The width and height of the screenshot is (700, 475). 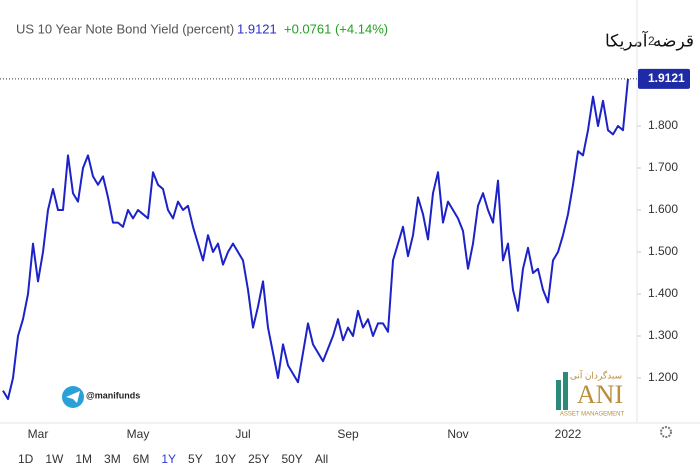 What do you see at coordinates (457, 434) in the screenshot?
I see `x-tick-label: Nov` at bounding box center [457, 434].